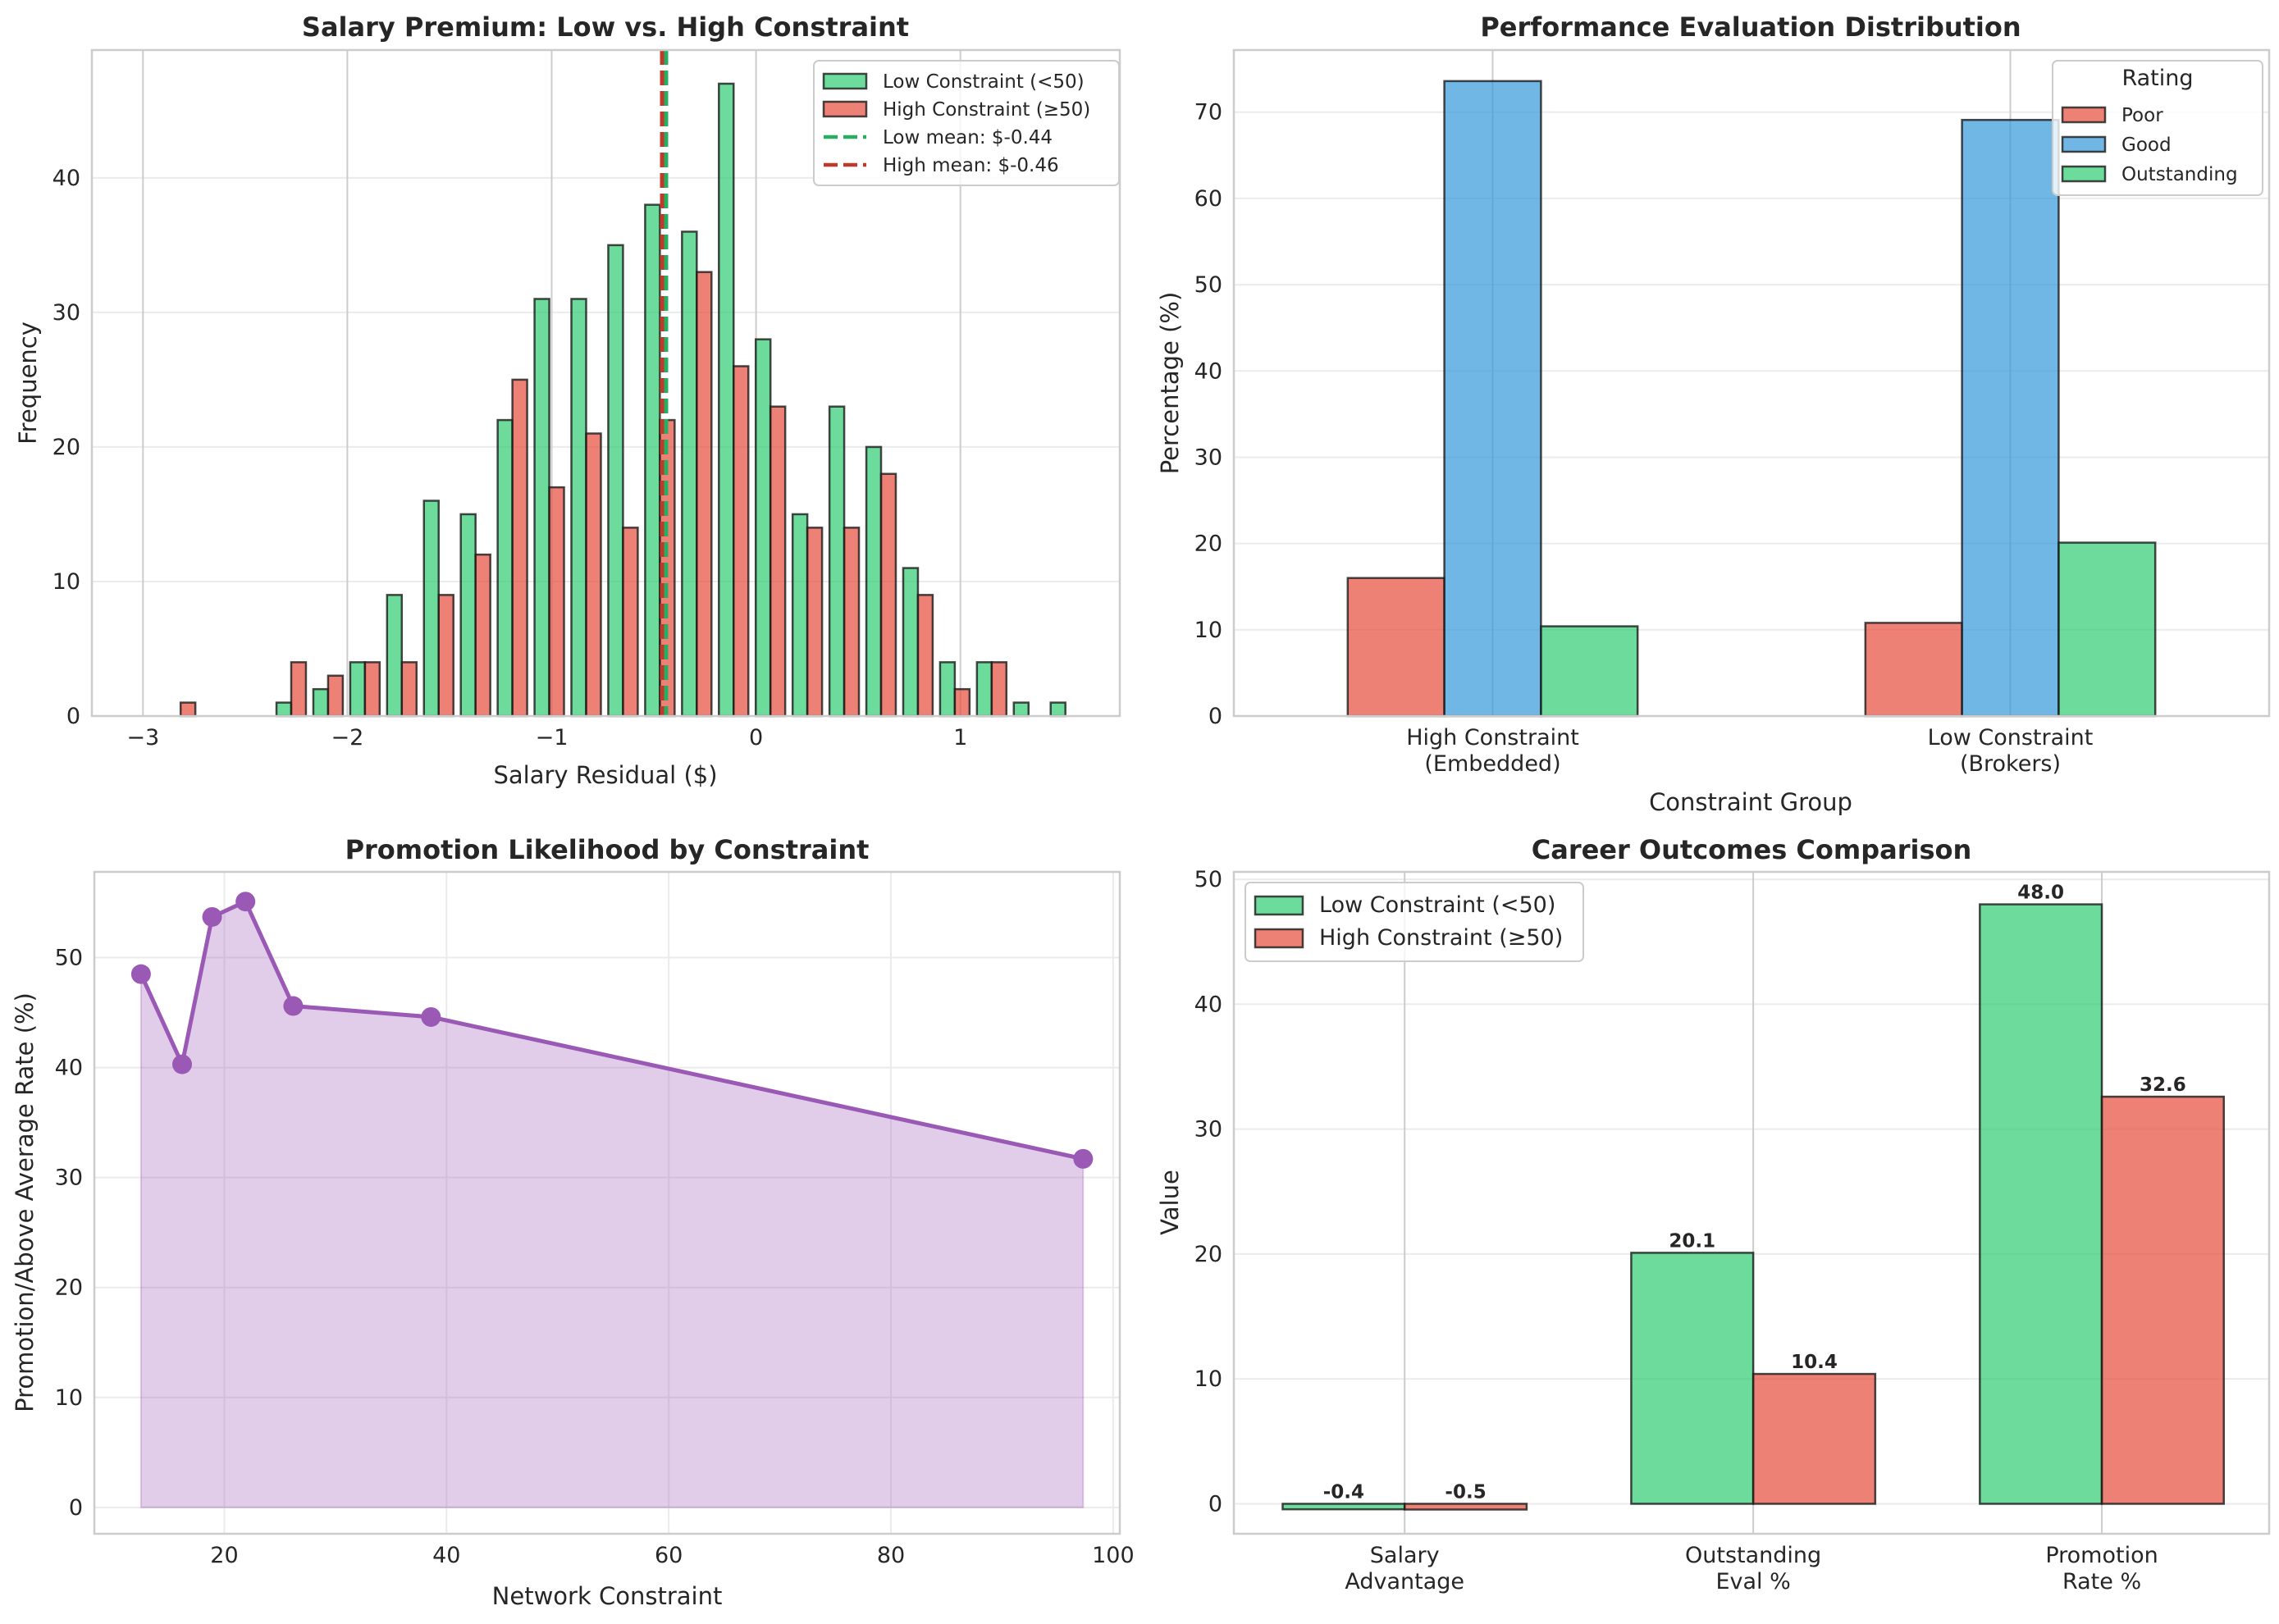 This screenshot has width=2279, height=1624. What do you see at coordinates (2011, 751) in the screenshot?
I see `x-tick-label: Low Constraint (Brokers)` at bounding box center [2011, 751].